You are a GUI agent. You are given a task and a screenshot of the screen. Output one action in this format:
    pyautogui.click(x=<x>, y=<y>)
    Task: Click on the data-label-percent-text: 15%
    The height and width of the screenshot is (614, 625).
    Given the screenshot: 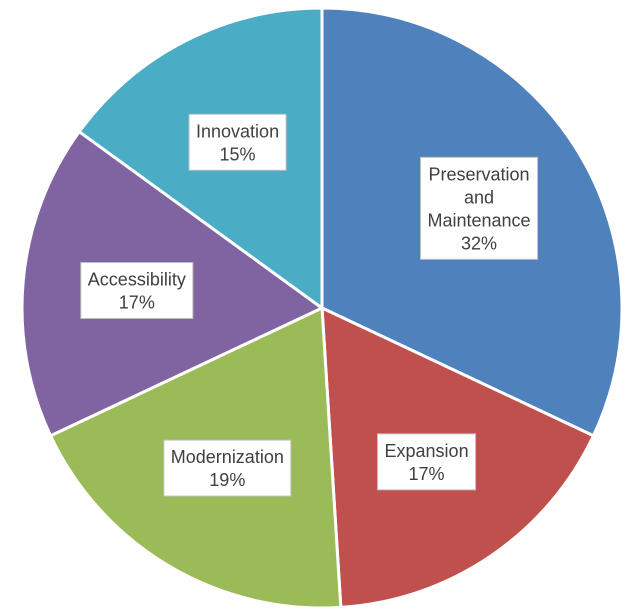 What is the action you would take?
    pyautogui.click(x=238, y=154)
    